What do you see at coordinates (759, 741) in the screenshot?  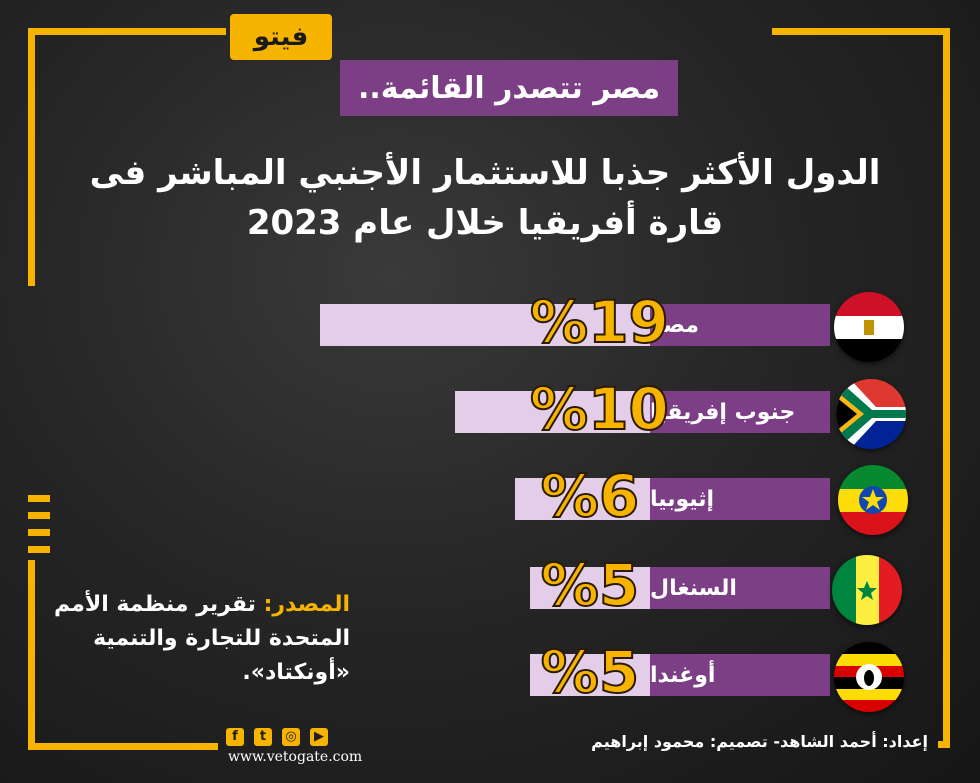 I see `credits: إعداد: أحمد الشاهد- تصميم: محمود إبراهيم` at bounding box center [759, 741].